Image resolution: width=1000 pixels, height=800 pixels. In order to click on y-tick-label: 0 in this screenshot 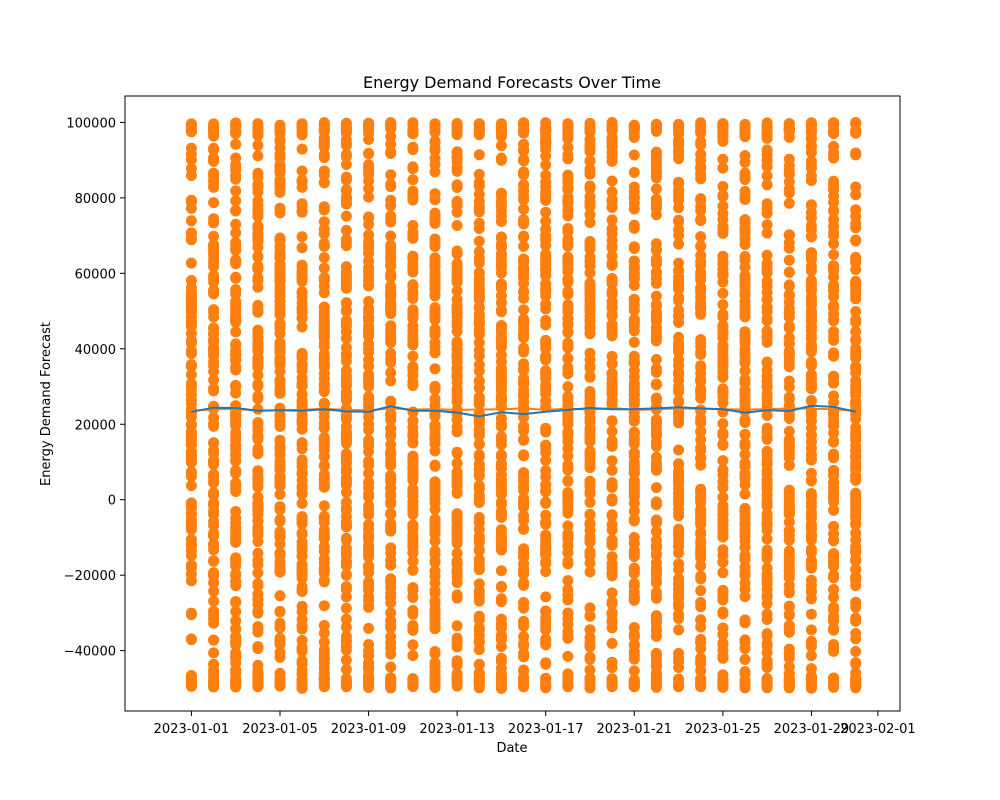, I will do `click(112, 501)`.